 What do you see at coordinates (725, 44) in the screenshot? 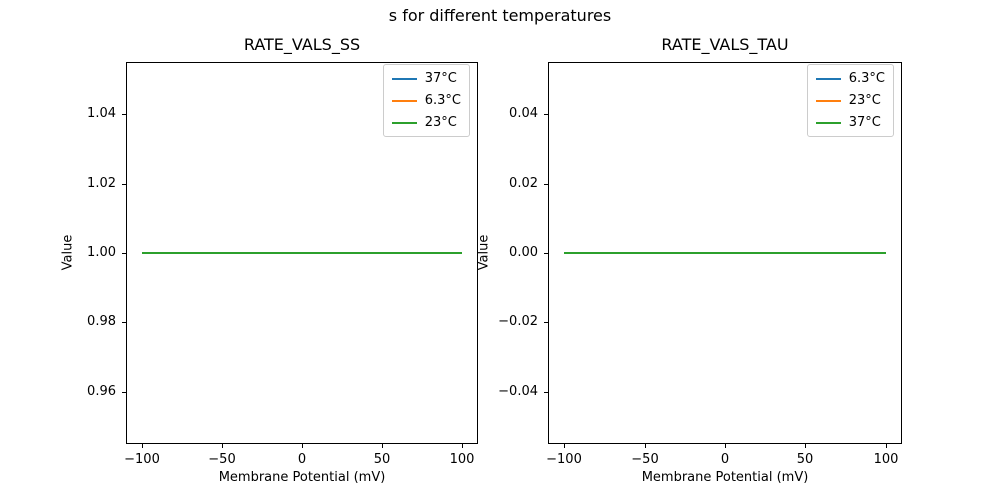
I see `subplot-title: RATE_VALS_TAU` at bounding box center [725, 44].